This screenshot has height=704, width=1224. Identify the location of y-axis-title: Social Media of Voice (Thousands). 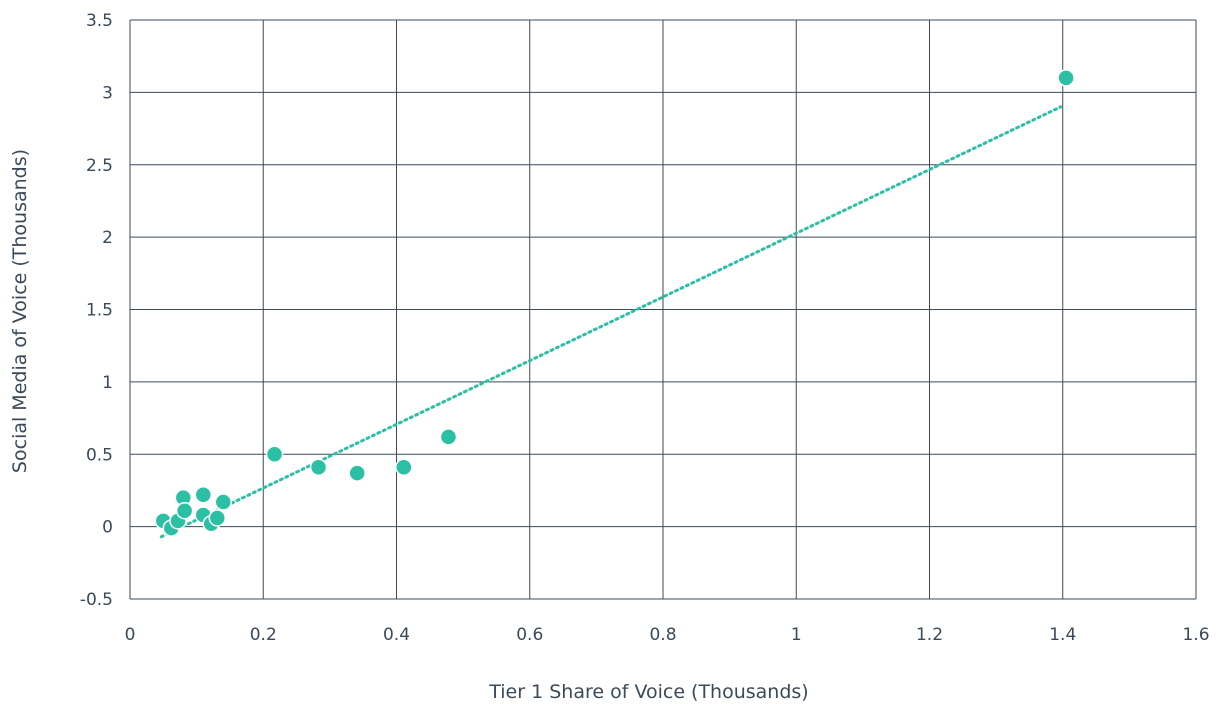
(20, 311).